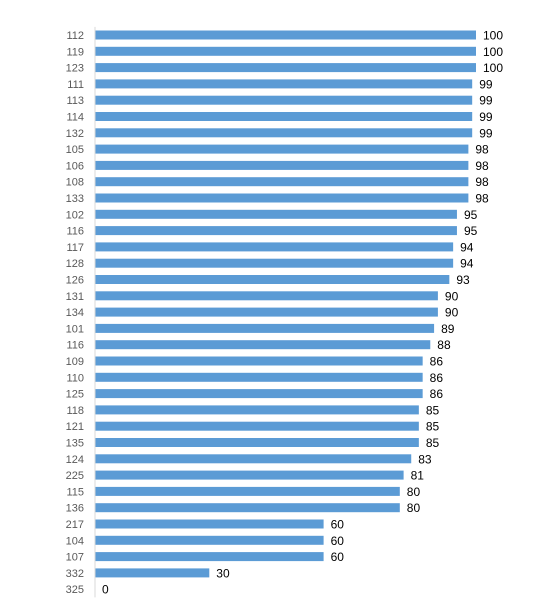  I want to click on data-label: 0, so click(105, 590).